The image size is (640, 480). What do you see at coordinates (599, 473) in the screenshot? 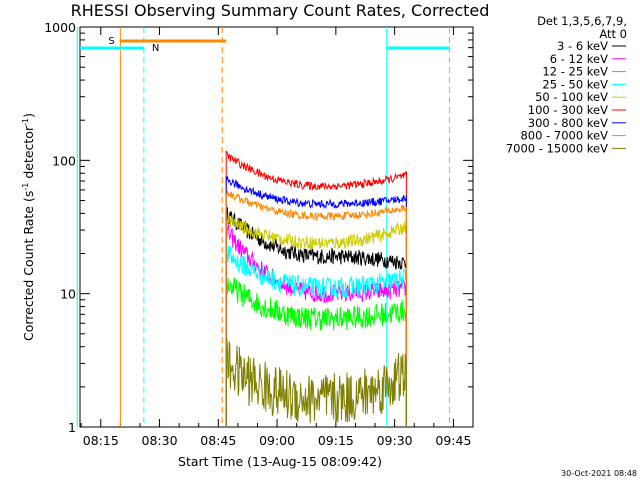
I see `plot-timestamp: 30-Oct-2021 08:48` at bounding box center [599, 473].